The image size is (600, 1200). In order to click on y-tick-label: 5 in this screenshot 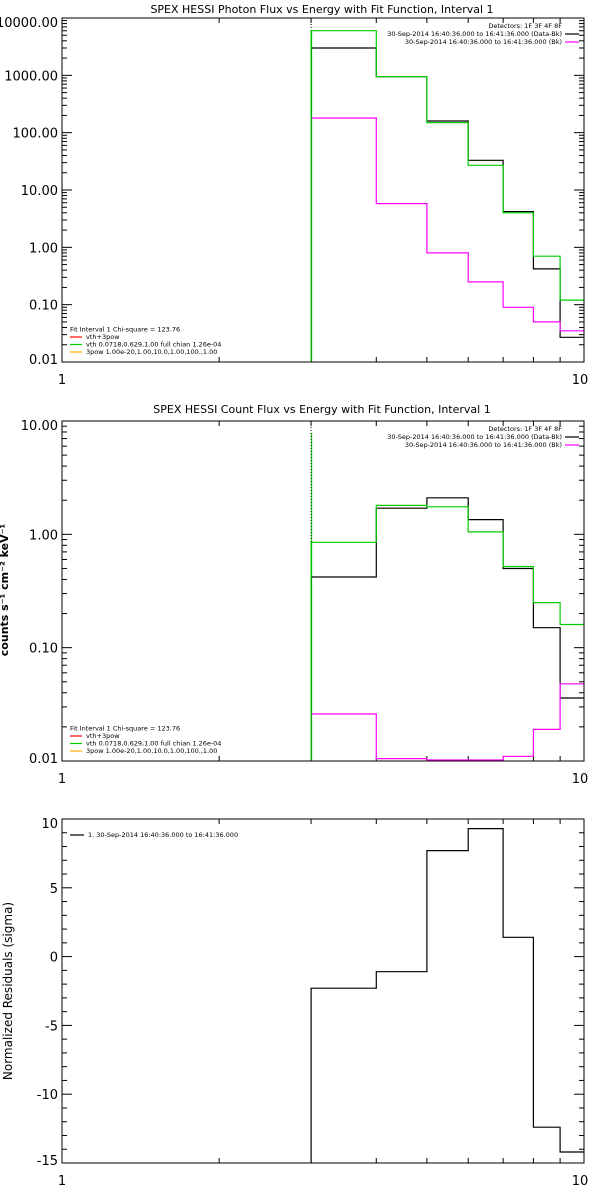, I will do `click(54, 889)`.